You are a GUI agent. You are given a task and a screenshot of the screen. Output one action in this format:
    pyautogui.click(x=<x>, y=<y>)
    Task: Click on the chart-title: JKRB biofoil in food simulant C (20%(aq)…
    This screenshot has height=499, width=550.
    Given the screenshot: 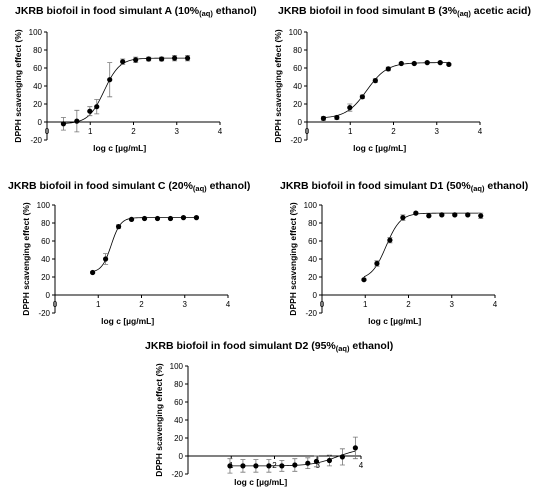 What is the action you would take?
    pyautogui.click(x=129, y=186)
    